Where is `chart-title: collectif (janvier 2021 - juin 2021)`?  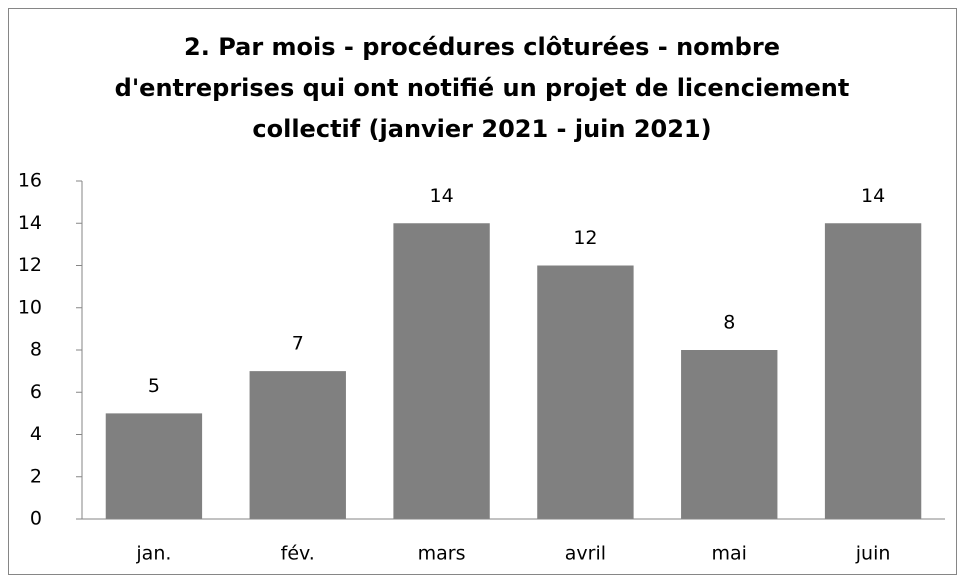
chart-title: collectif (janvier 2021 - juin 2021) is located at coordinates (481, 129).